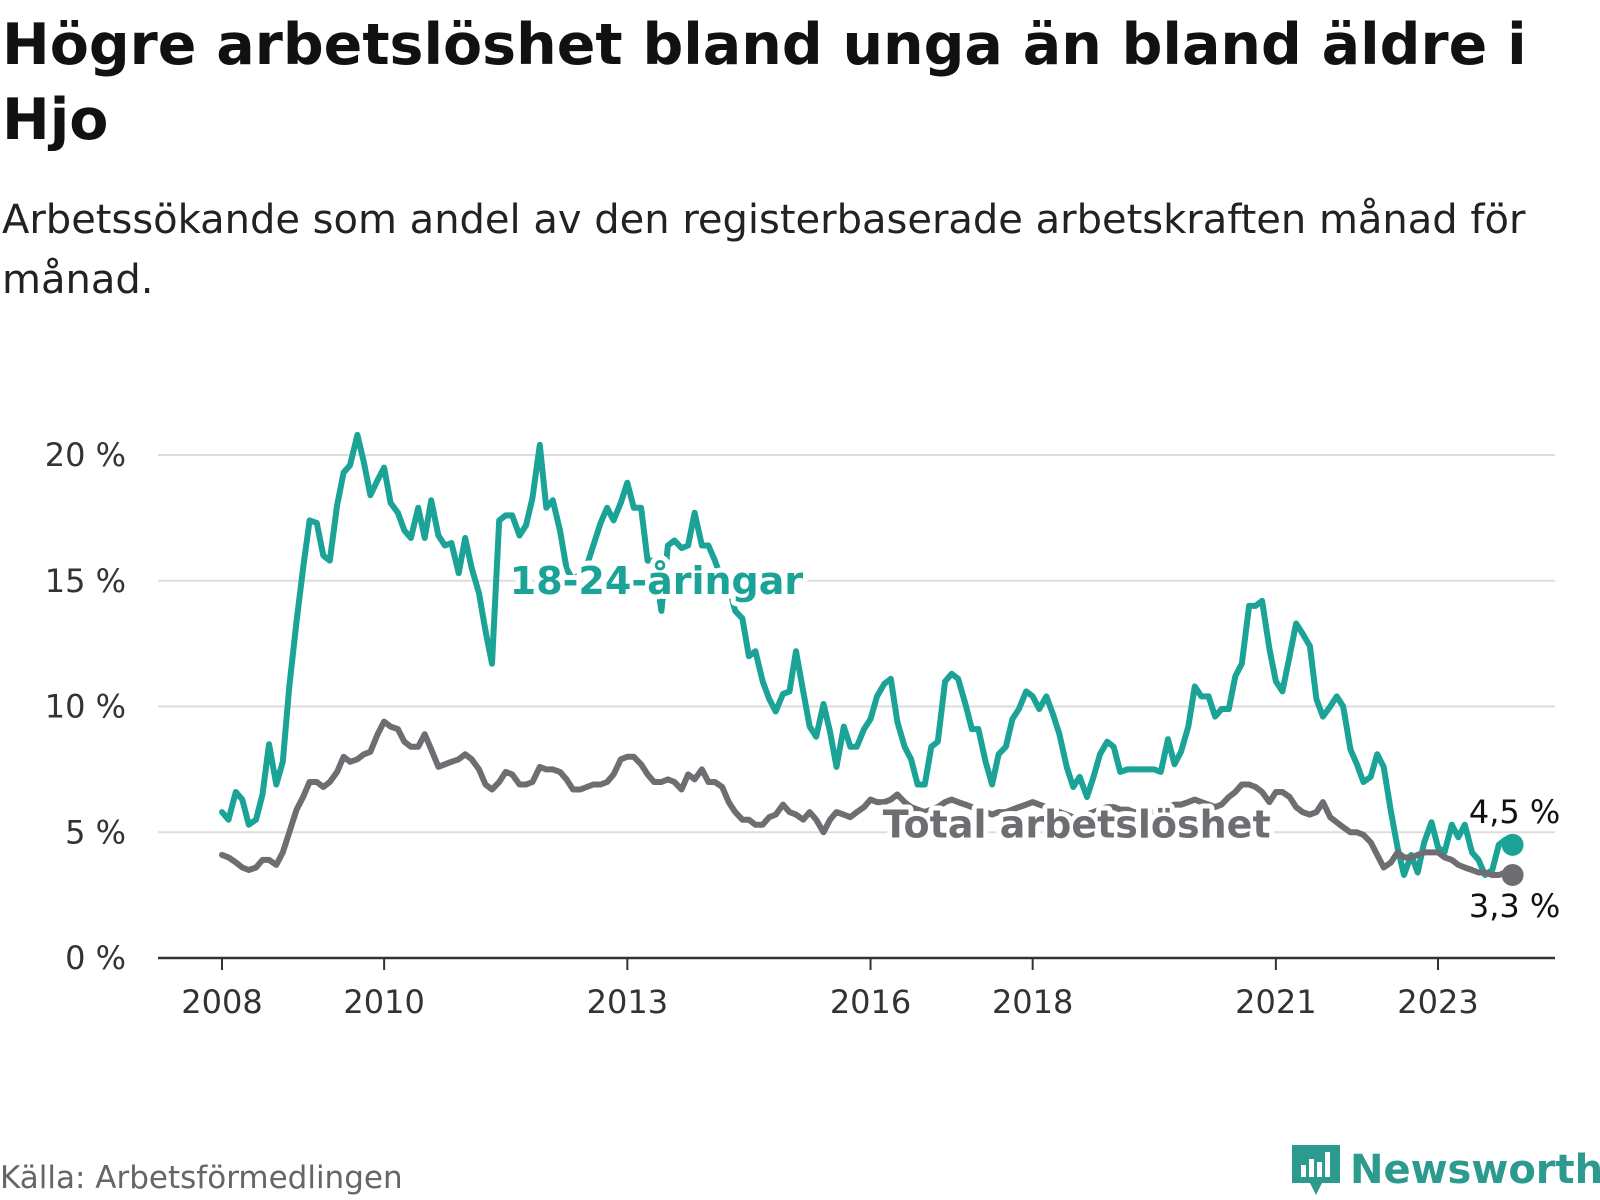  Describe the element at coordinates (85, 707) in the screenshot. I see `y-tick-label: 10 %` at that location.